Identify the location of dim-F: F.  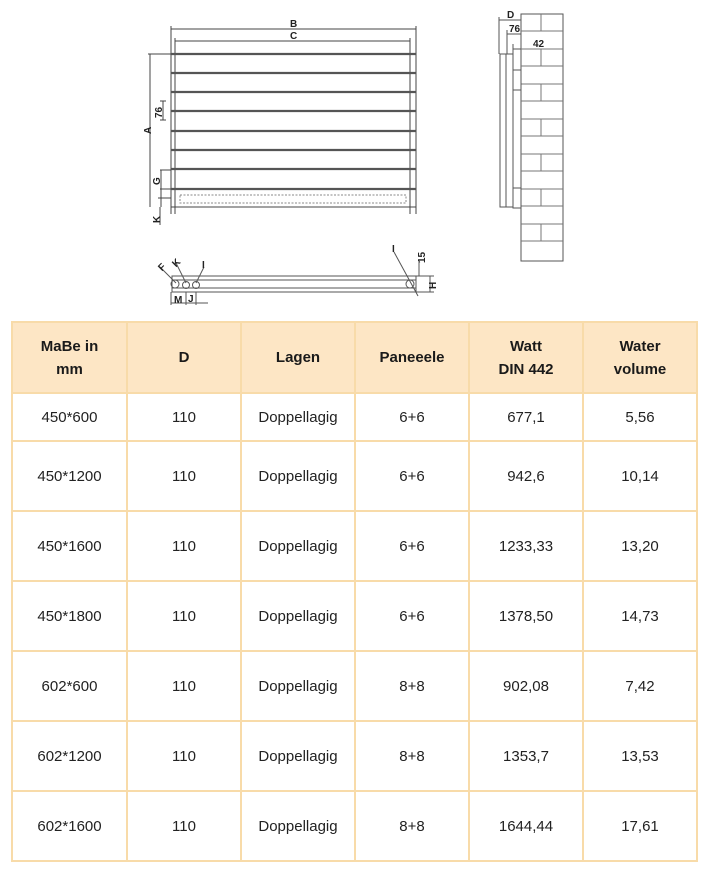
(162, 268).